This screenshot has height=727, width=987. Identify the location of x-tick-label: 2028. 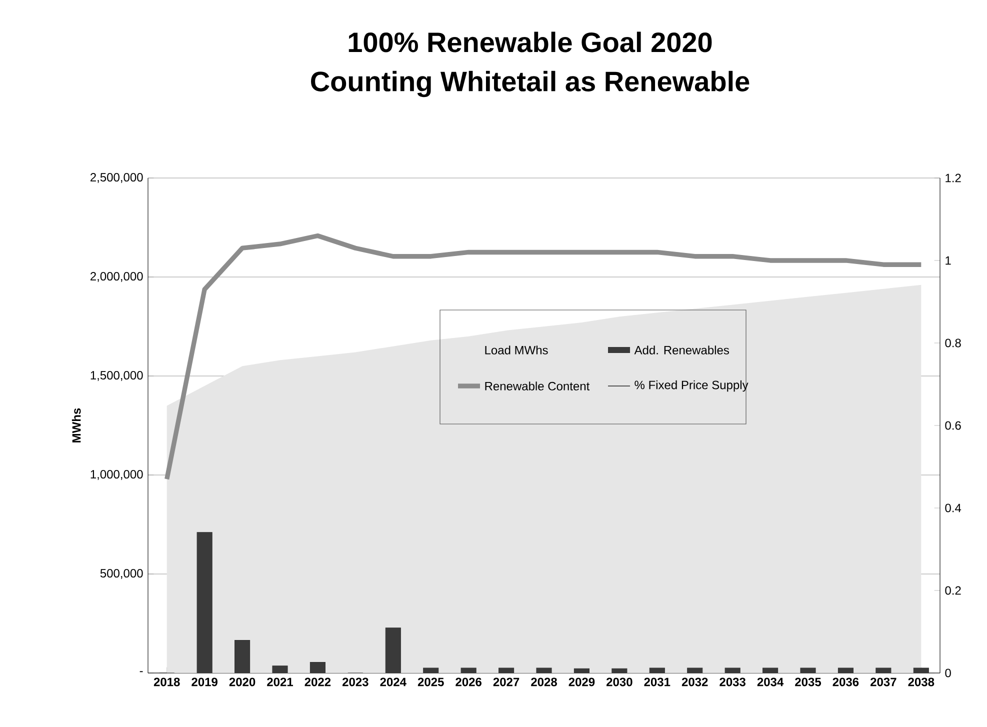
(544, 682).